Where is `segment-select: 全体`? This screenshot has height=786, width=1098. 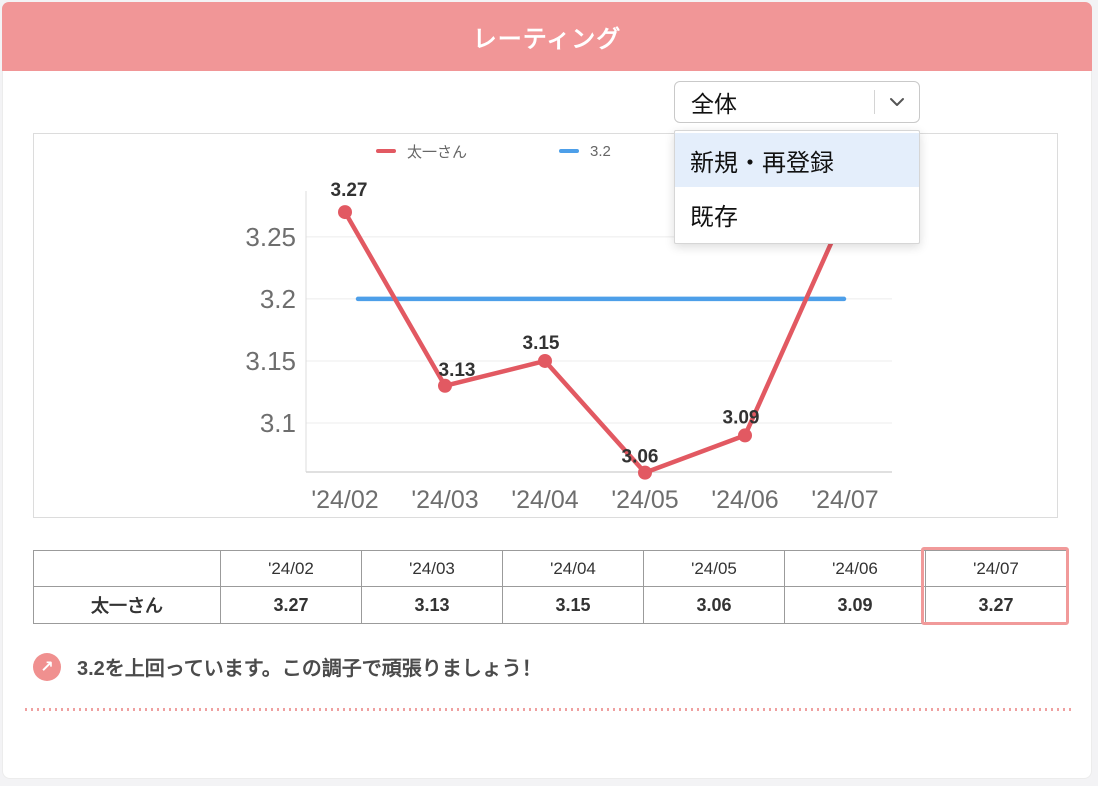 segment-select: 全体 is located at coordinates (797, 102).